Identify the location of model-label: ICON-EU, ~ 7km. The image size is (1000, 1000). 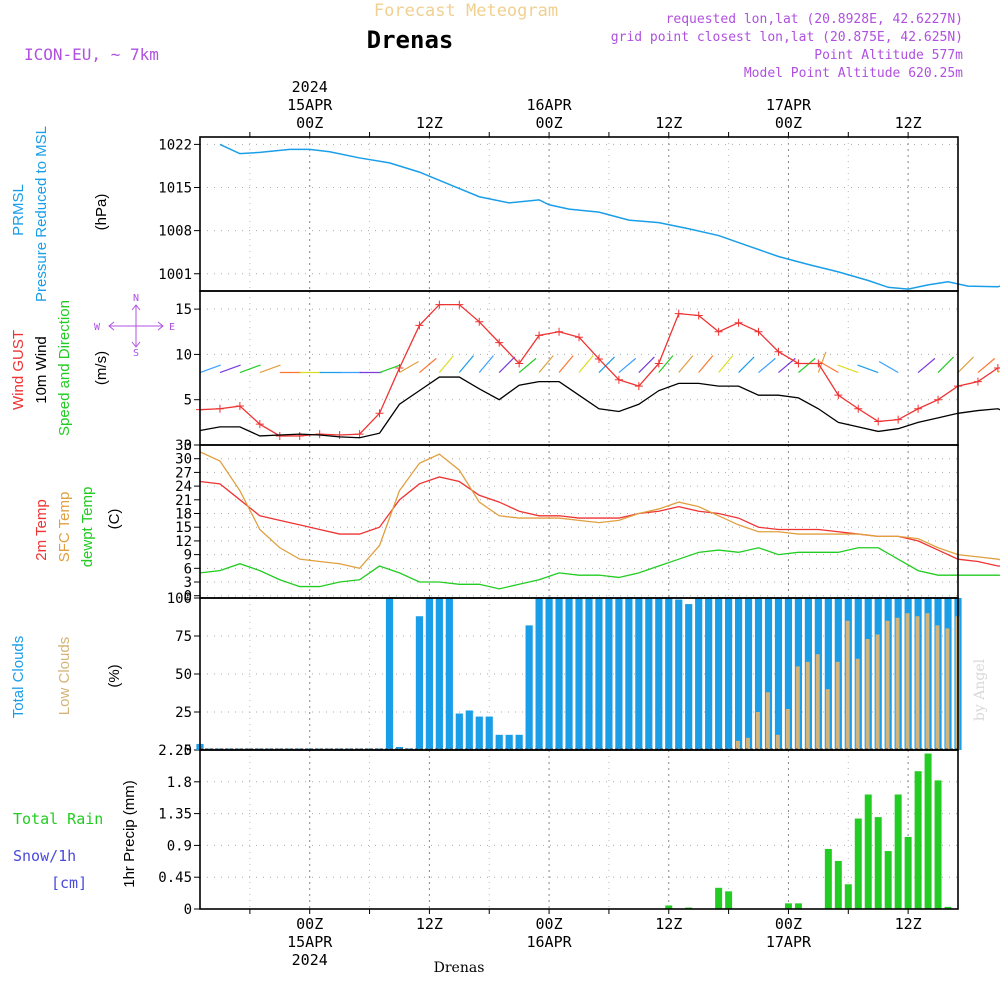
(91, 54).